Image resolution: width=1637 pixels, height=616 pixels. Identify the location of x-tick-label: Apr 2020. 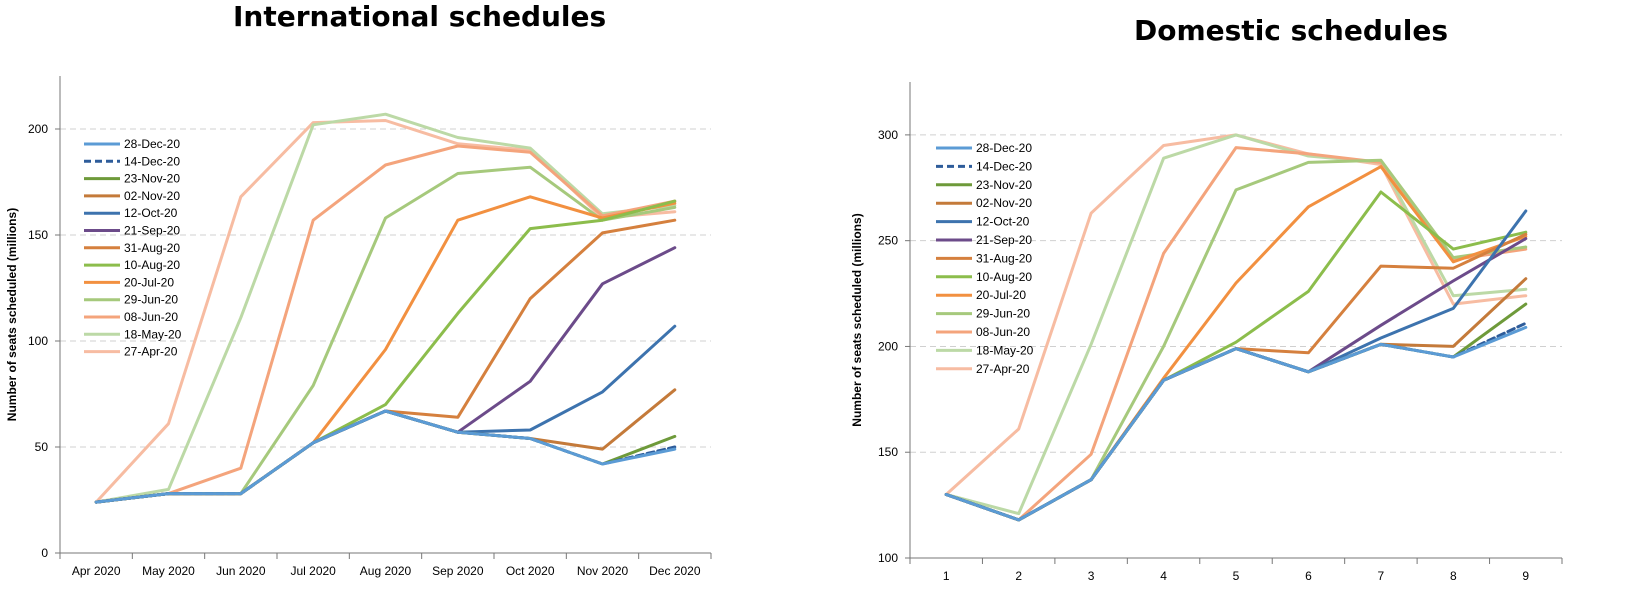
(96, 571).